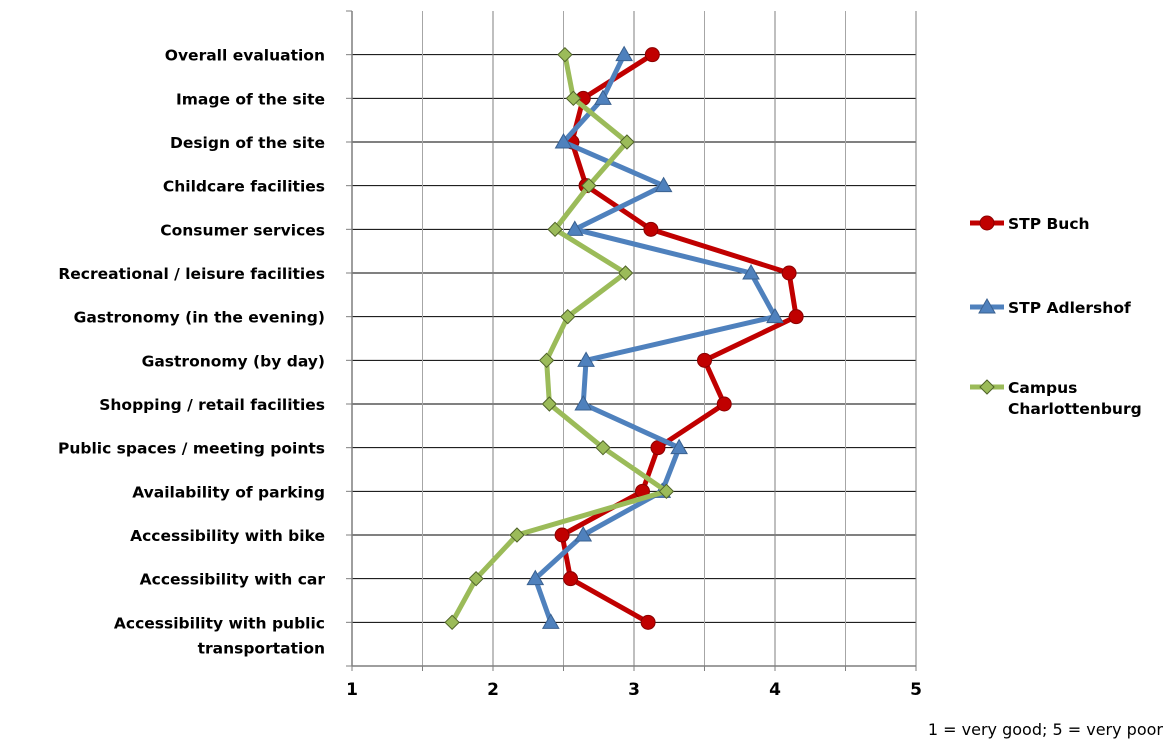  Describe the element at coordinates (219, 635) in the screenshot. I see `category-label: Accessibility with public transportation` at that location.